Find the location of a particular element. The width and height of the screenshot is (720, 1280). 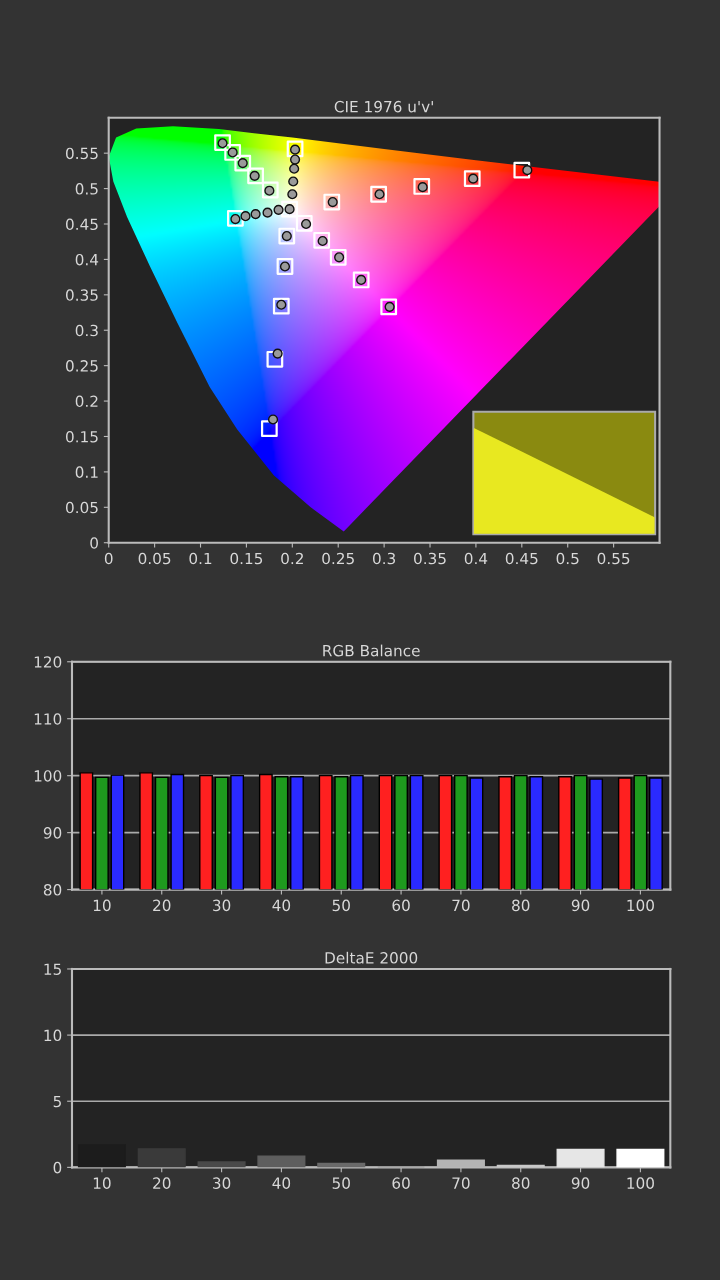

x-tick-label: 0.5 is located at coordinates (567, 558).